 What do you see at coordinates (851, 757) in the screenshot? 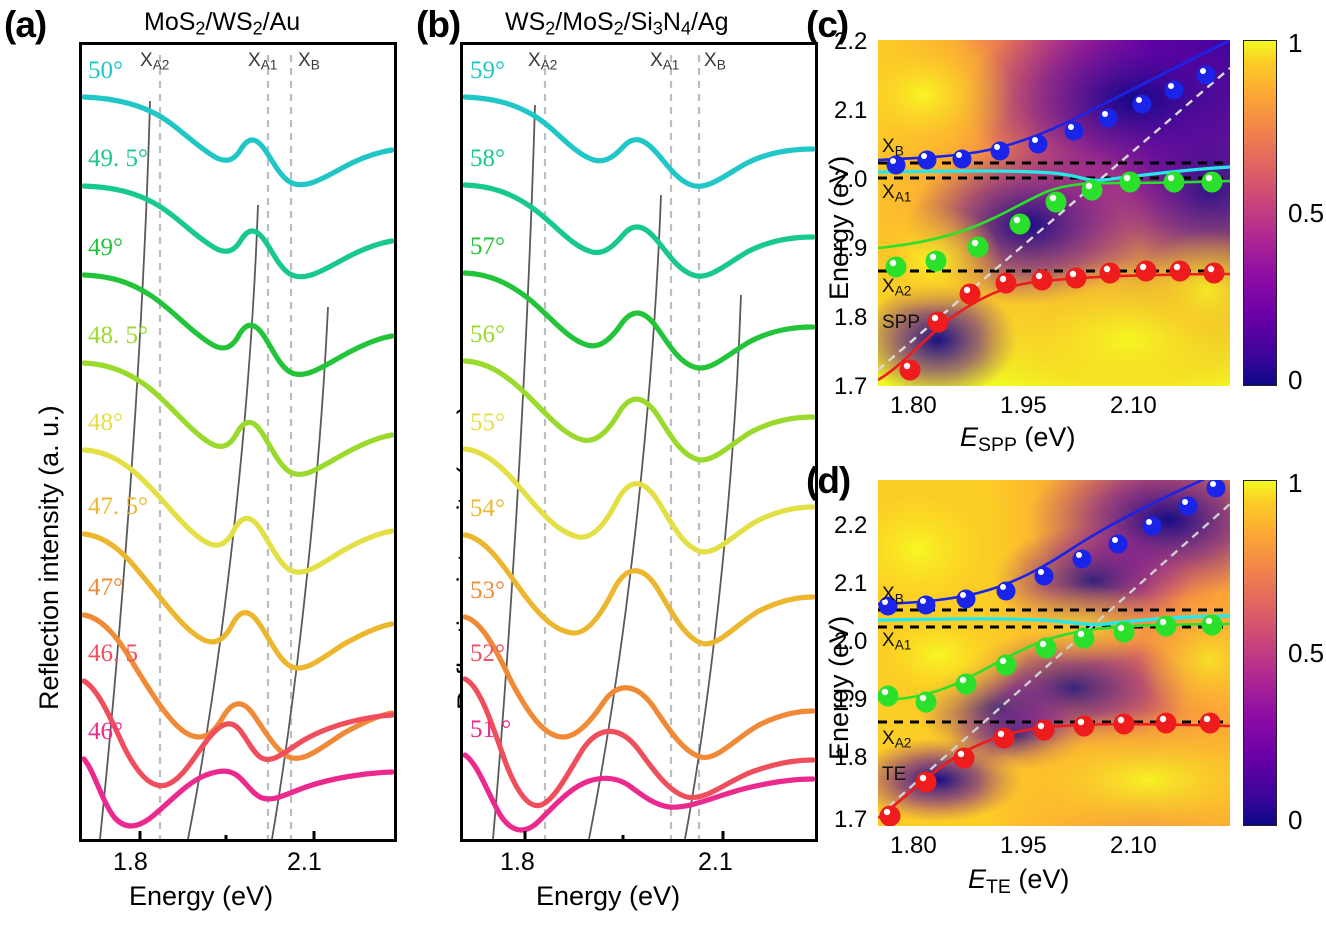
I see `panel-d-ytick-4: 1.8` at bounding box center [851, 757].